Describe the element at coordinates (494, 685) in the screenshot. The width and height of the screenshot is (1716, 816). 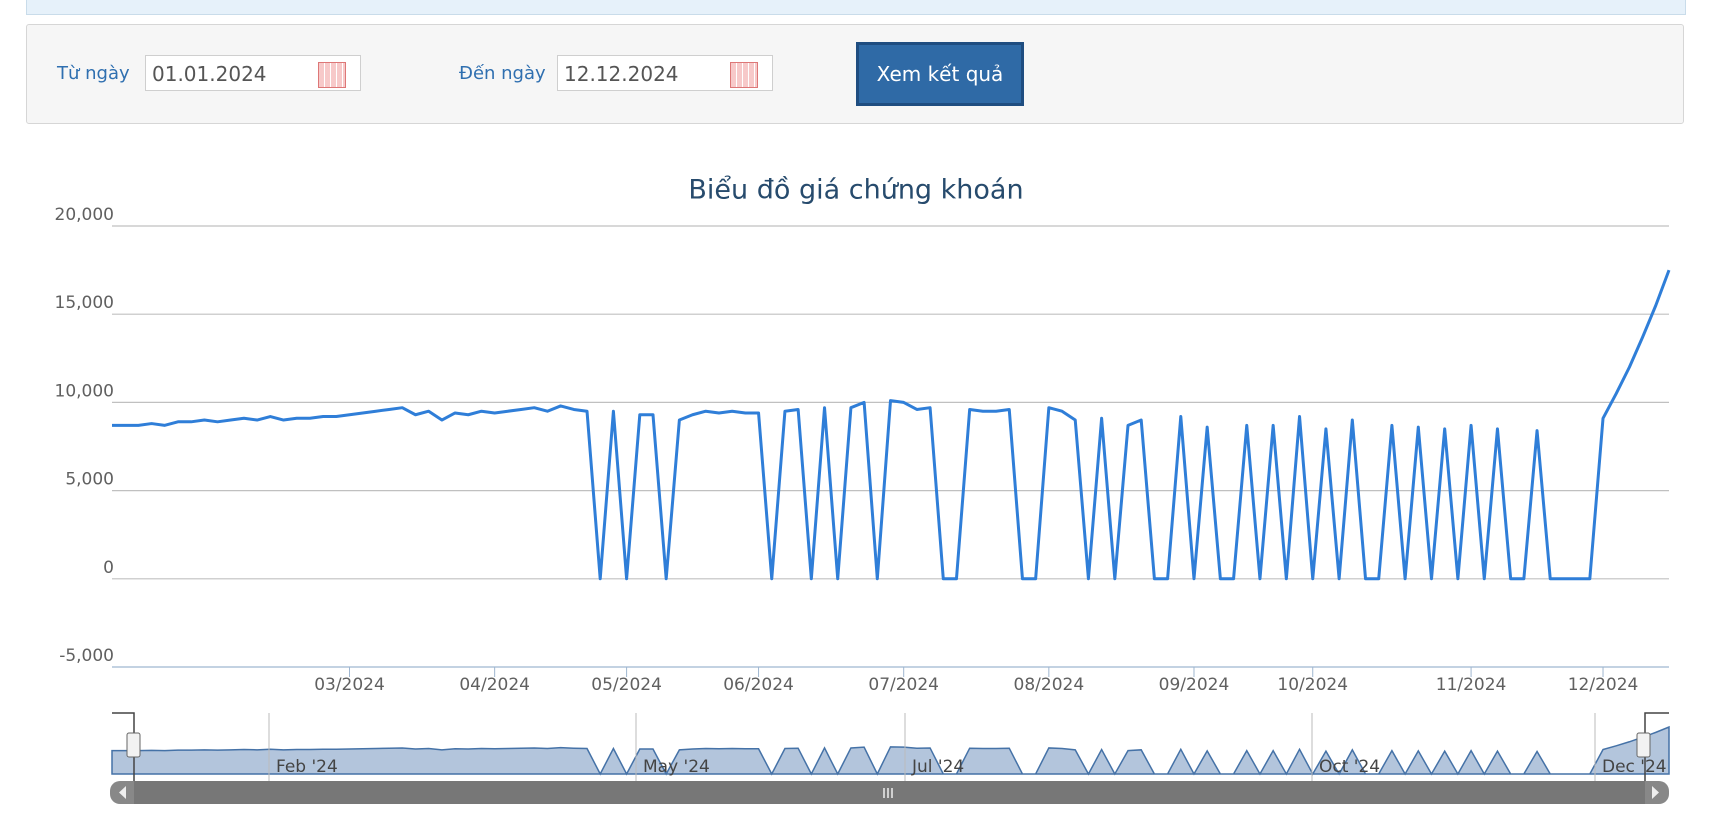
I see `x-tick-label: 04/2024` at that location.